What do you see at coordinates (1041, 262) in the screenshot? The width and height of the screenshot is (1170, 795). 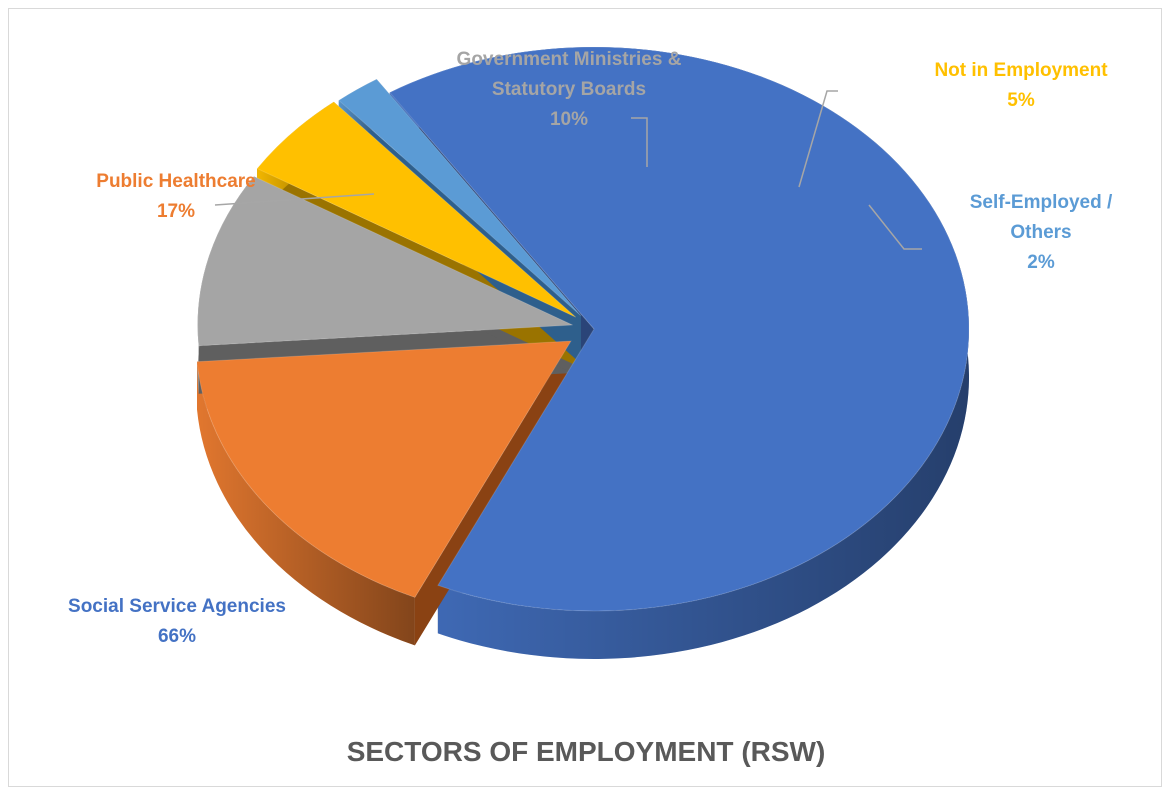 I see `slice-5-percent: 2%` at bounding box center [1041, 262].